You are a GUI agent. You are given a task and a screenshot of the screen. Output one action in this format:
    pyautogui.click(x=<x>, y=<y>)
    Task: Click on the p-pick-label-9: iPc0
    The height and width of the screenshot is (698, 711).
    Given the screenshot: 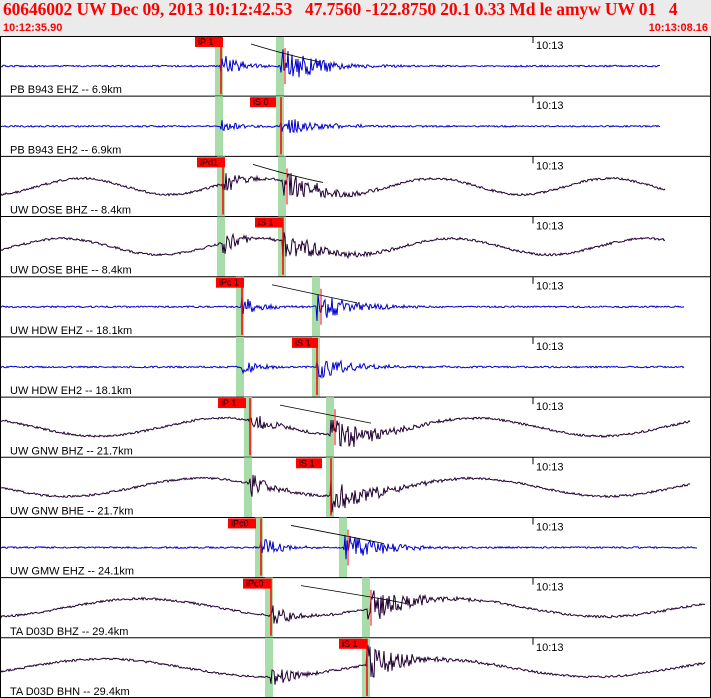 What is the action you would take?
    pyautogui.click(x=240, y=523)
    